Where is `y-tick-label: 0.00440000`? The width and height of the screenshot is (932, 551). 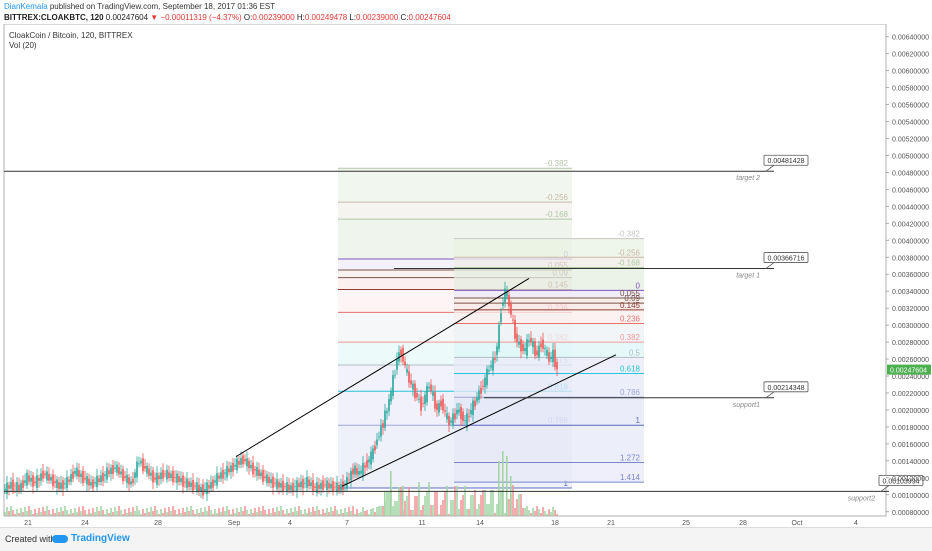 y-tick-label: 0.00440000 is located at coordinates (910, 207).